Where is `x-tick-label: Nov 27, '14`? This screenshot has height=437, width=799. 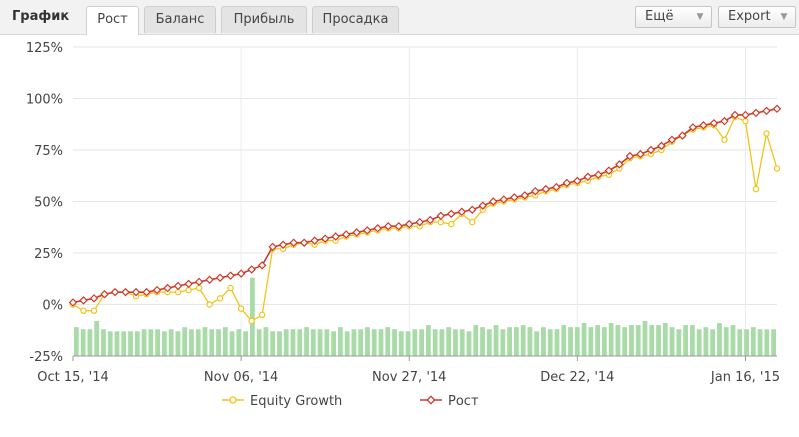 x-tick-label: Nov 27, '14 is located at coordinates (409, 377).